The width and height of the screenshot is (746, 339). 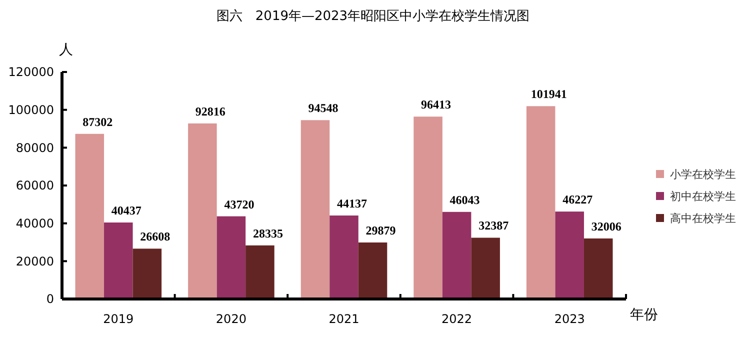 What do you see at coordinates (35, 147) in the screenshot?
I see `y-tick-label: 80000` at bounding box center [35, 147].